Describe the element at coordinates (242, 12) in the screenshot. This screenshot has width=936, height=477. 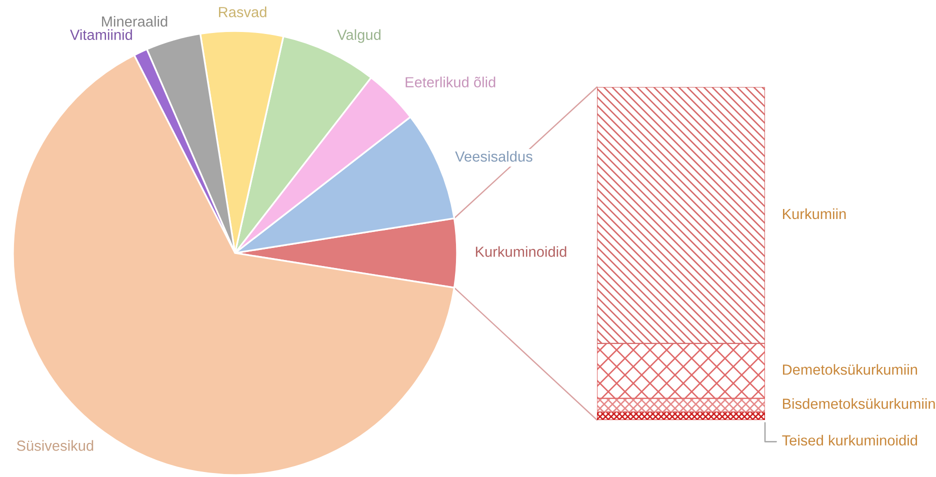
I see `slice-label: Rasvad` at that location.